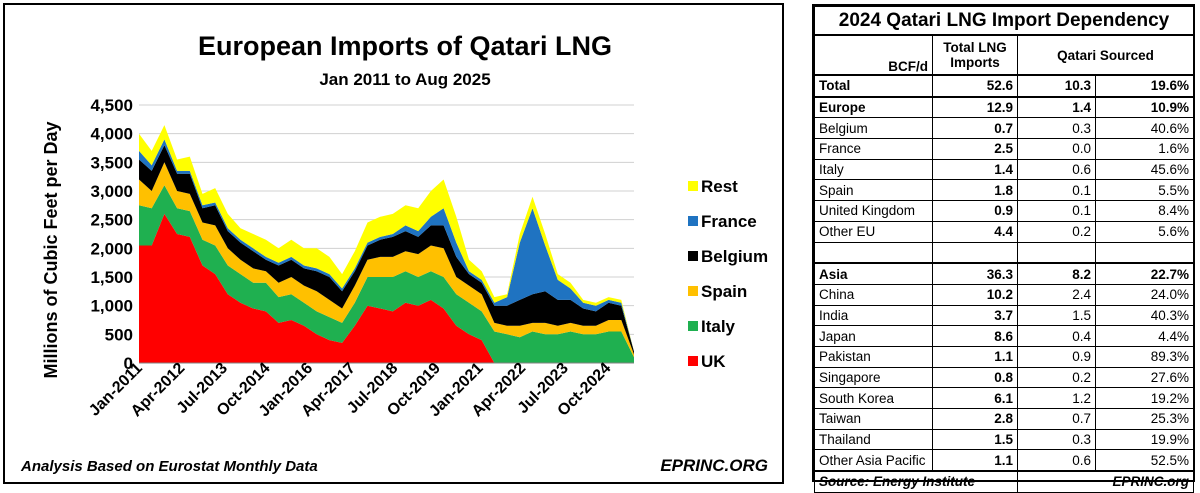 This screenshot has width=1200, height=493. Describe the element at coordinates (1144, 294) in the screenshot. I see `row-qatari-share: 24.0%` at that location.